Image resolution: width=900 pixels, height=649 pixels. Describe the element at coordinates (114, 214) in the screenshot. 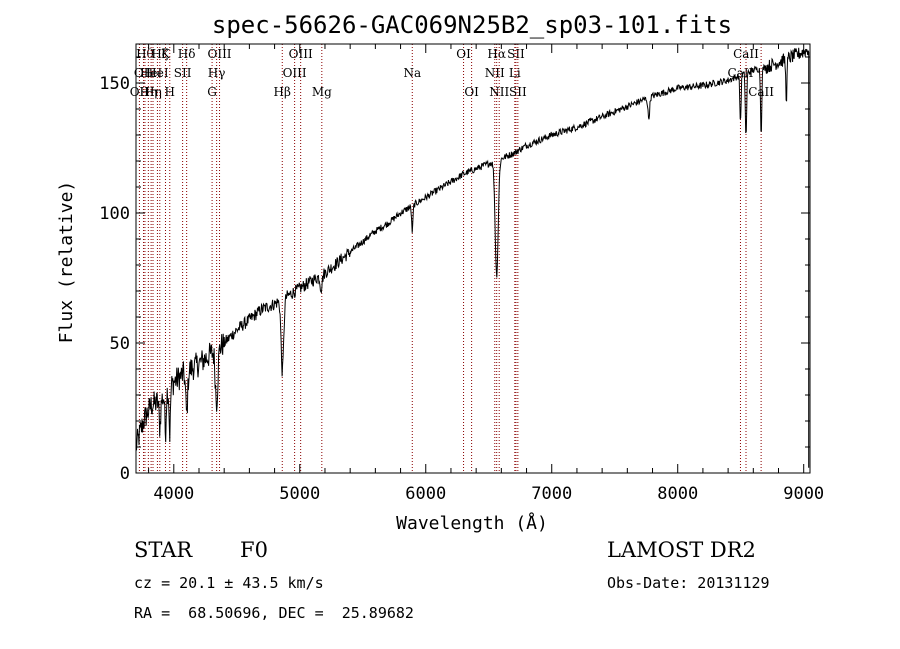

I see `y-tick-label: 100` at that location.